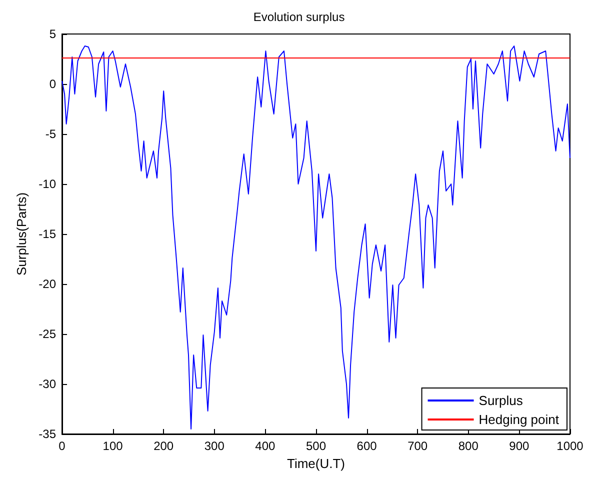 The image size is (598, 477). I want to click on x-tick-label: 500, so click(316, 446).